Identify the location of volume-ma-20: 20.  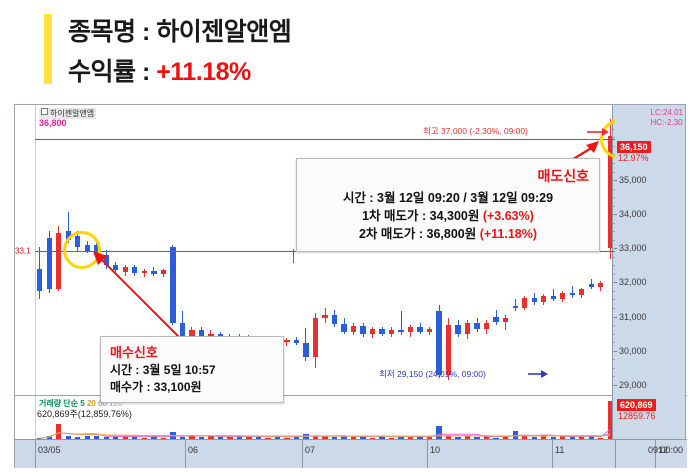
(91, 403).